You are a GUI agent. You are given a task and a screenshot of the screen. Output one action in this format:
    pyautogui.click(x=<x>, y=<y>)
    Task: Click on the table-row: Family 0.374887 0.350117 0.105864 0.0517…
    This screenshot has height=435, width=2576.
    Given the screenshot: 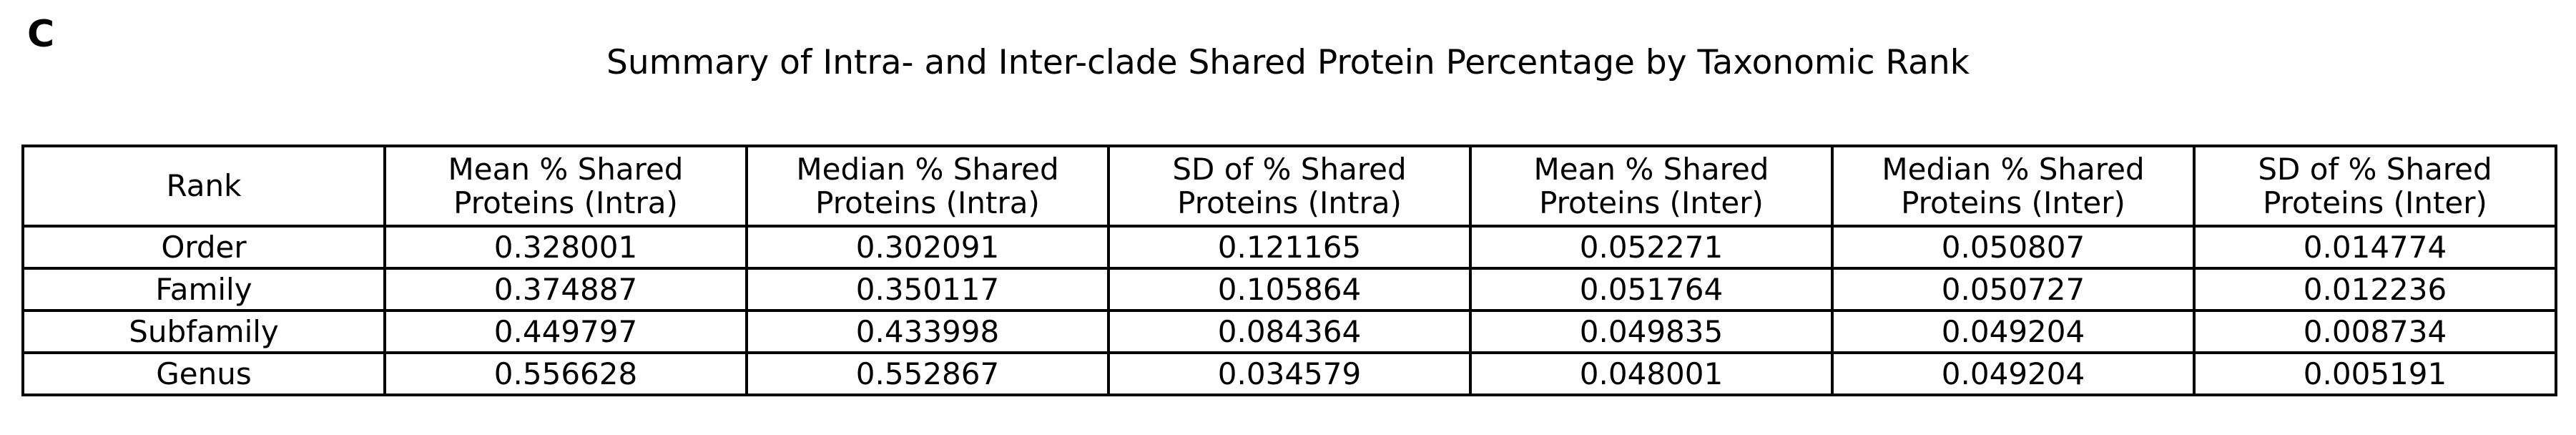 What is the action you would take?
    pyautogui.click(x=1289, y=289)
    